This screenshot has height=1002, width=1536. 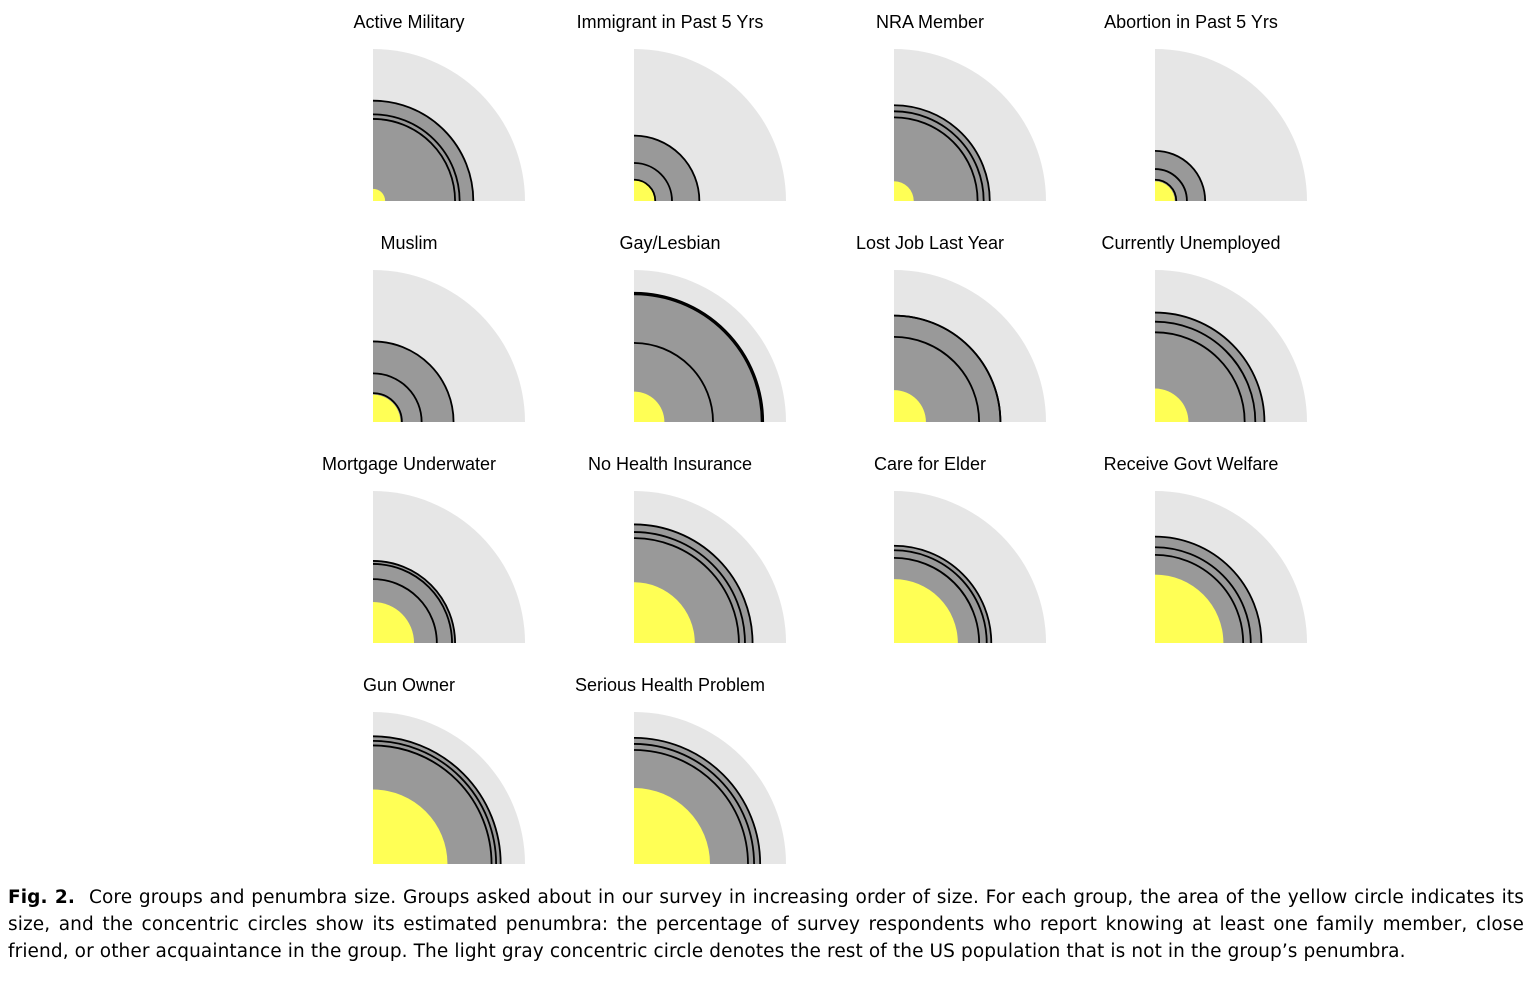 I want to click on panel-title: Receive Govt Welfare, so click(x=1191, y=464).